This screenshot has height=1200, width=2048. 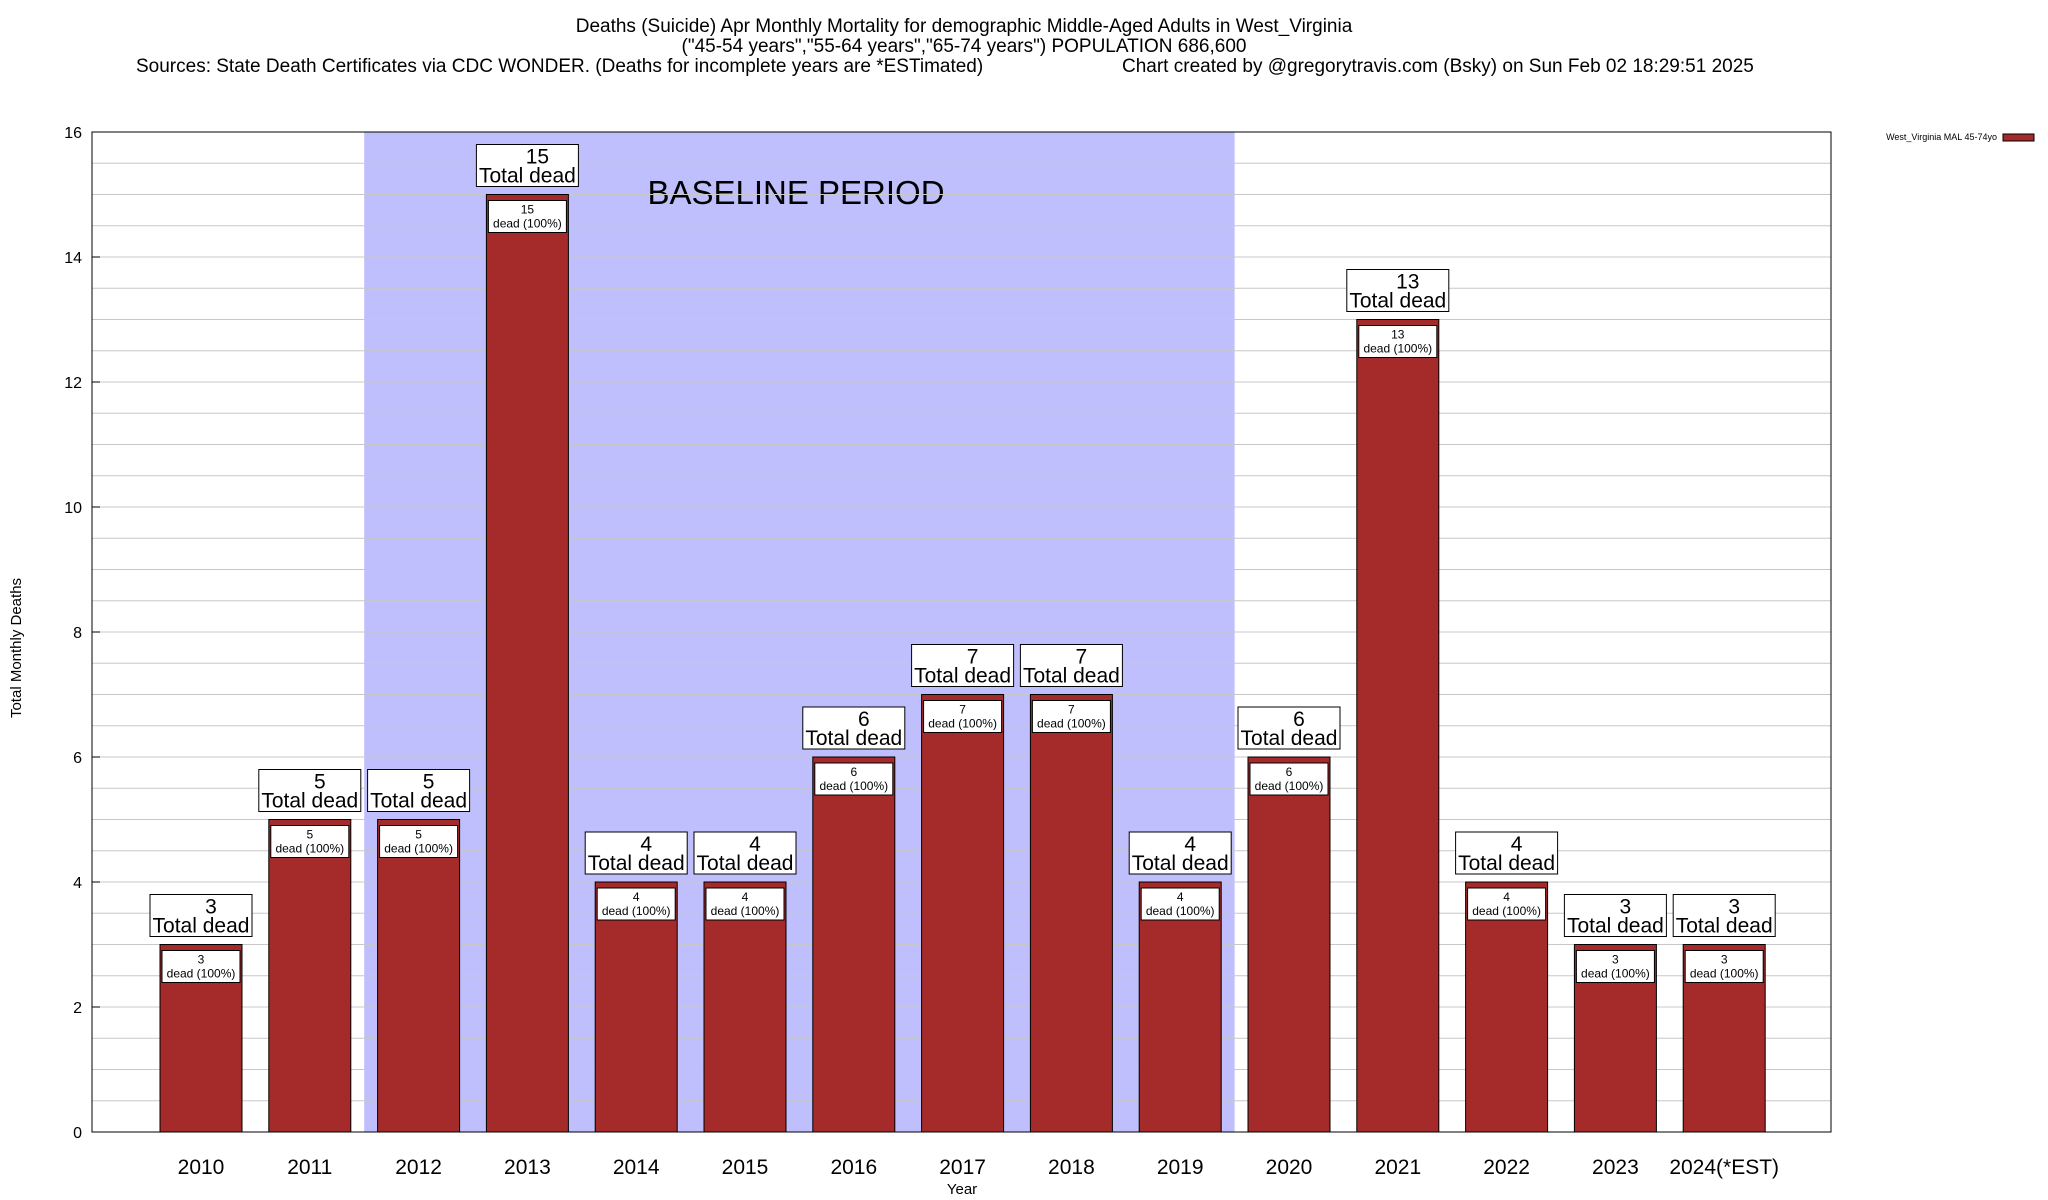 I want to click on y-tick-label: 12, so click(x=73, y=383).